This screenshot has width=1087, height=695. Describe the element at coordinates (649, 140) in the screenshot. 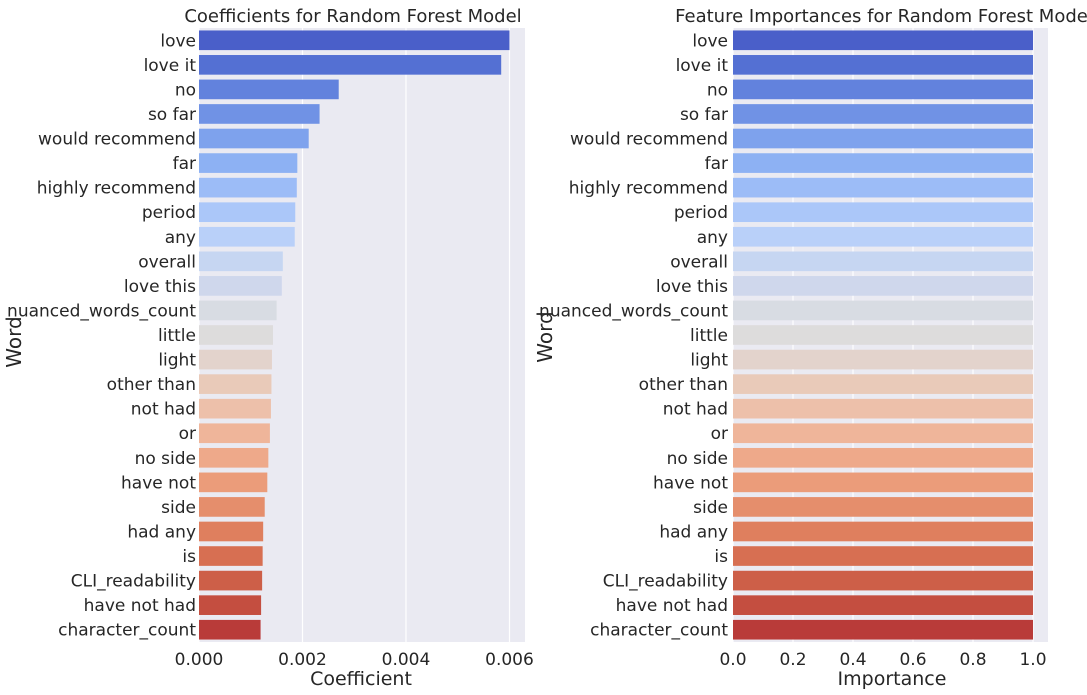

I see `y-tick-label: would recommend` at that location.